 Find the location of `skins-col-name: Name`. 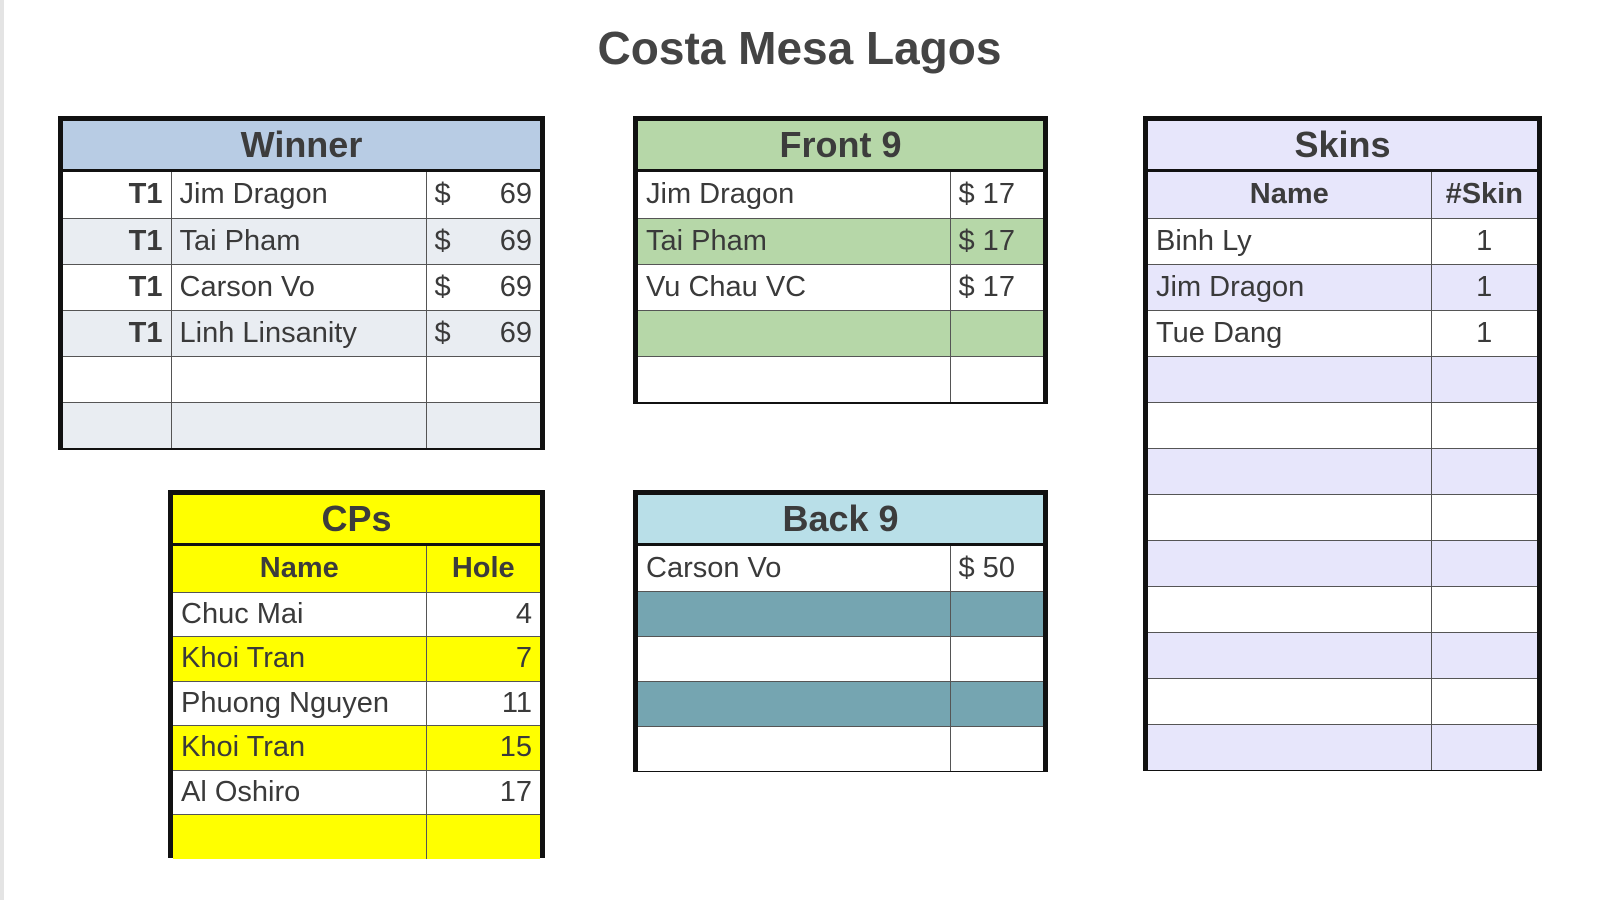

skins-col-name: Name is located at coordinates (1290, 195).